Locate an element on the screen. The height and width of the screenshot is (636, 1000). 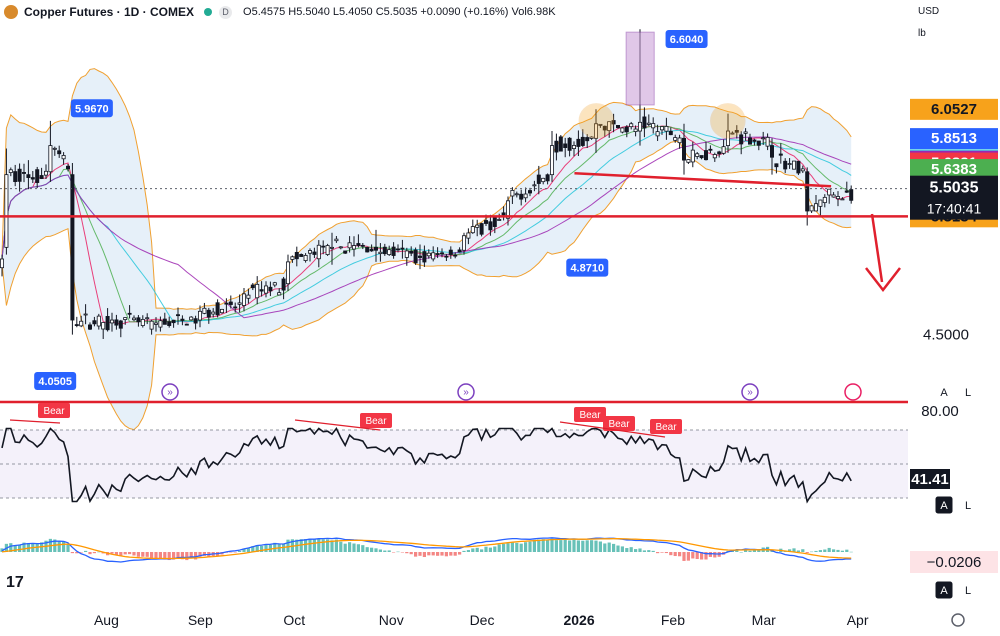
x-tick-label: Sep is located at coordinates (200, 620).